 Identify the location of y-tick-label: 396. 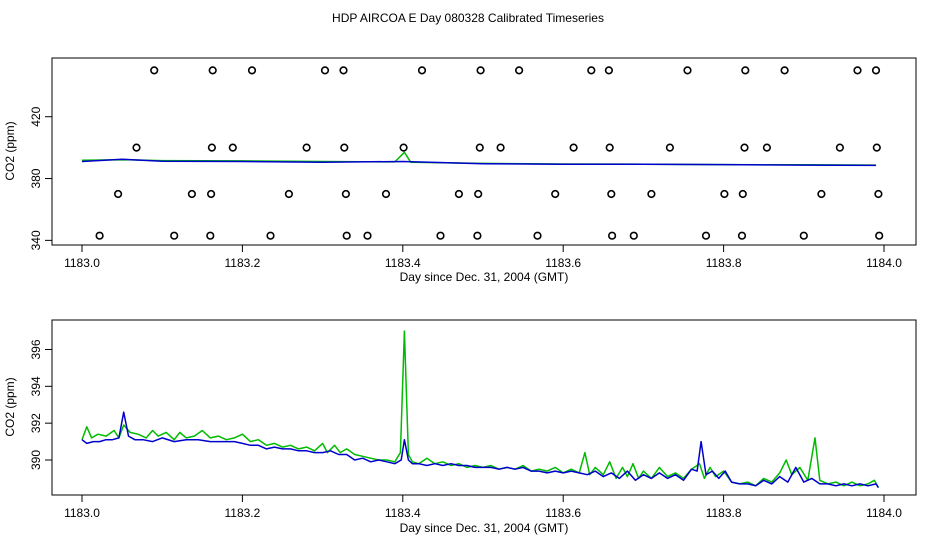
(36, 349).